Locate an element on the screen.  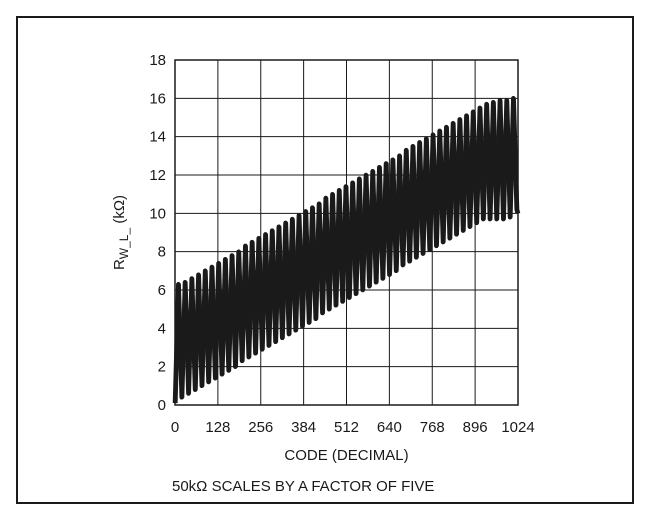
x-tick-label: 384 is located at coordinates (303, 427).